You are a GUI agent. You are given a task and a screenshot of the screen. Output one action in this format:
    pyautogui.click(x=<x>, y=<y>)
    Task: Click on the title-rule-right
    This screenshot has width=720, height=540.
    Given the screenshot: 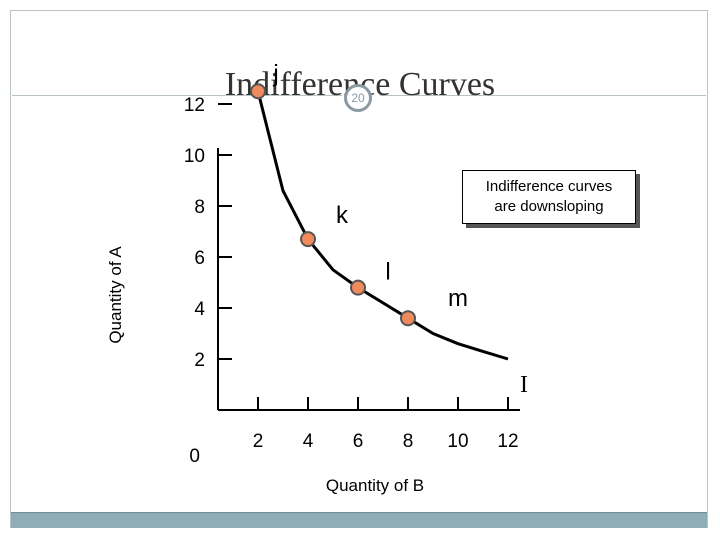 What is the action you would take?
    pyautogui.click(x=543, y=95)
    